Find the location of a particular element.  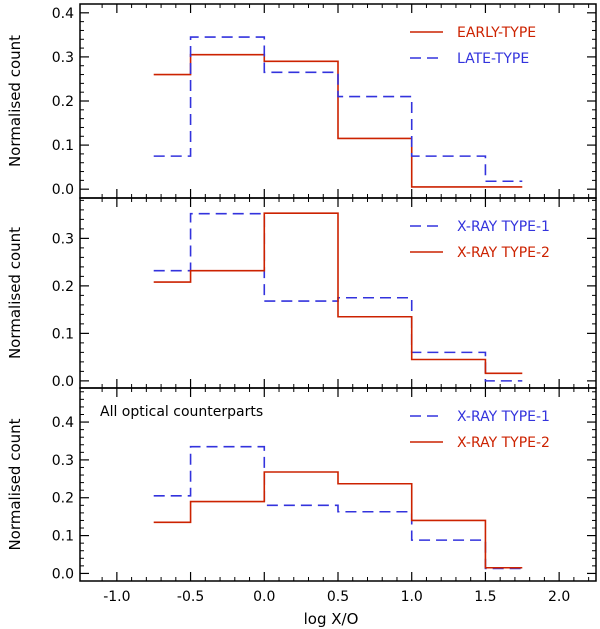

x-tick-label: 0.0 is located at coordinates (264, 597).